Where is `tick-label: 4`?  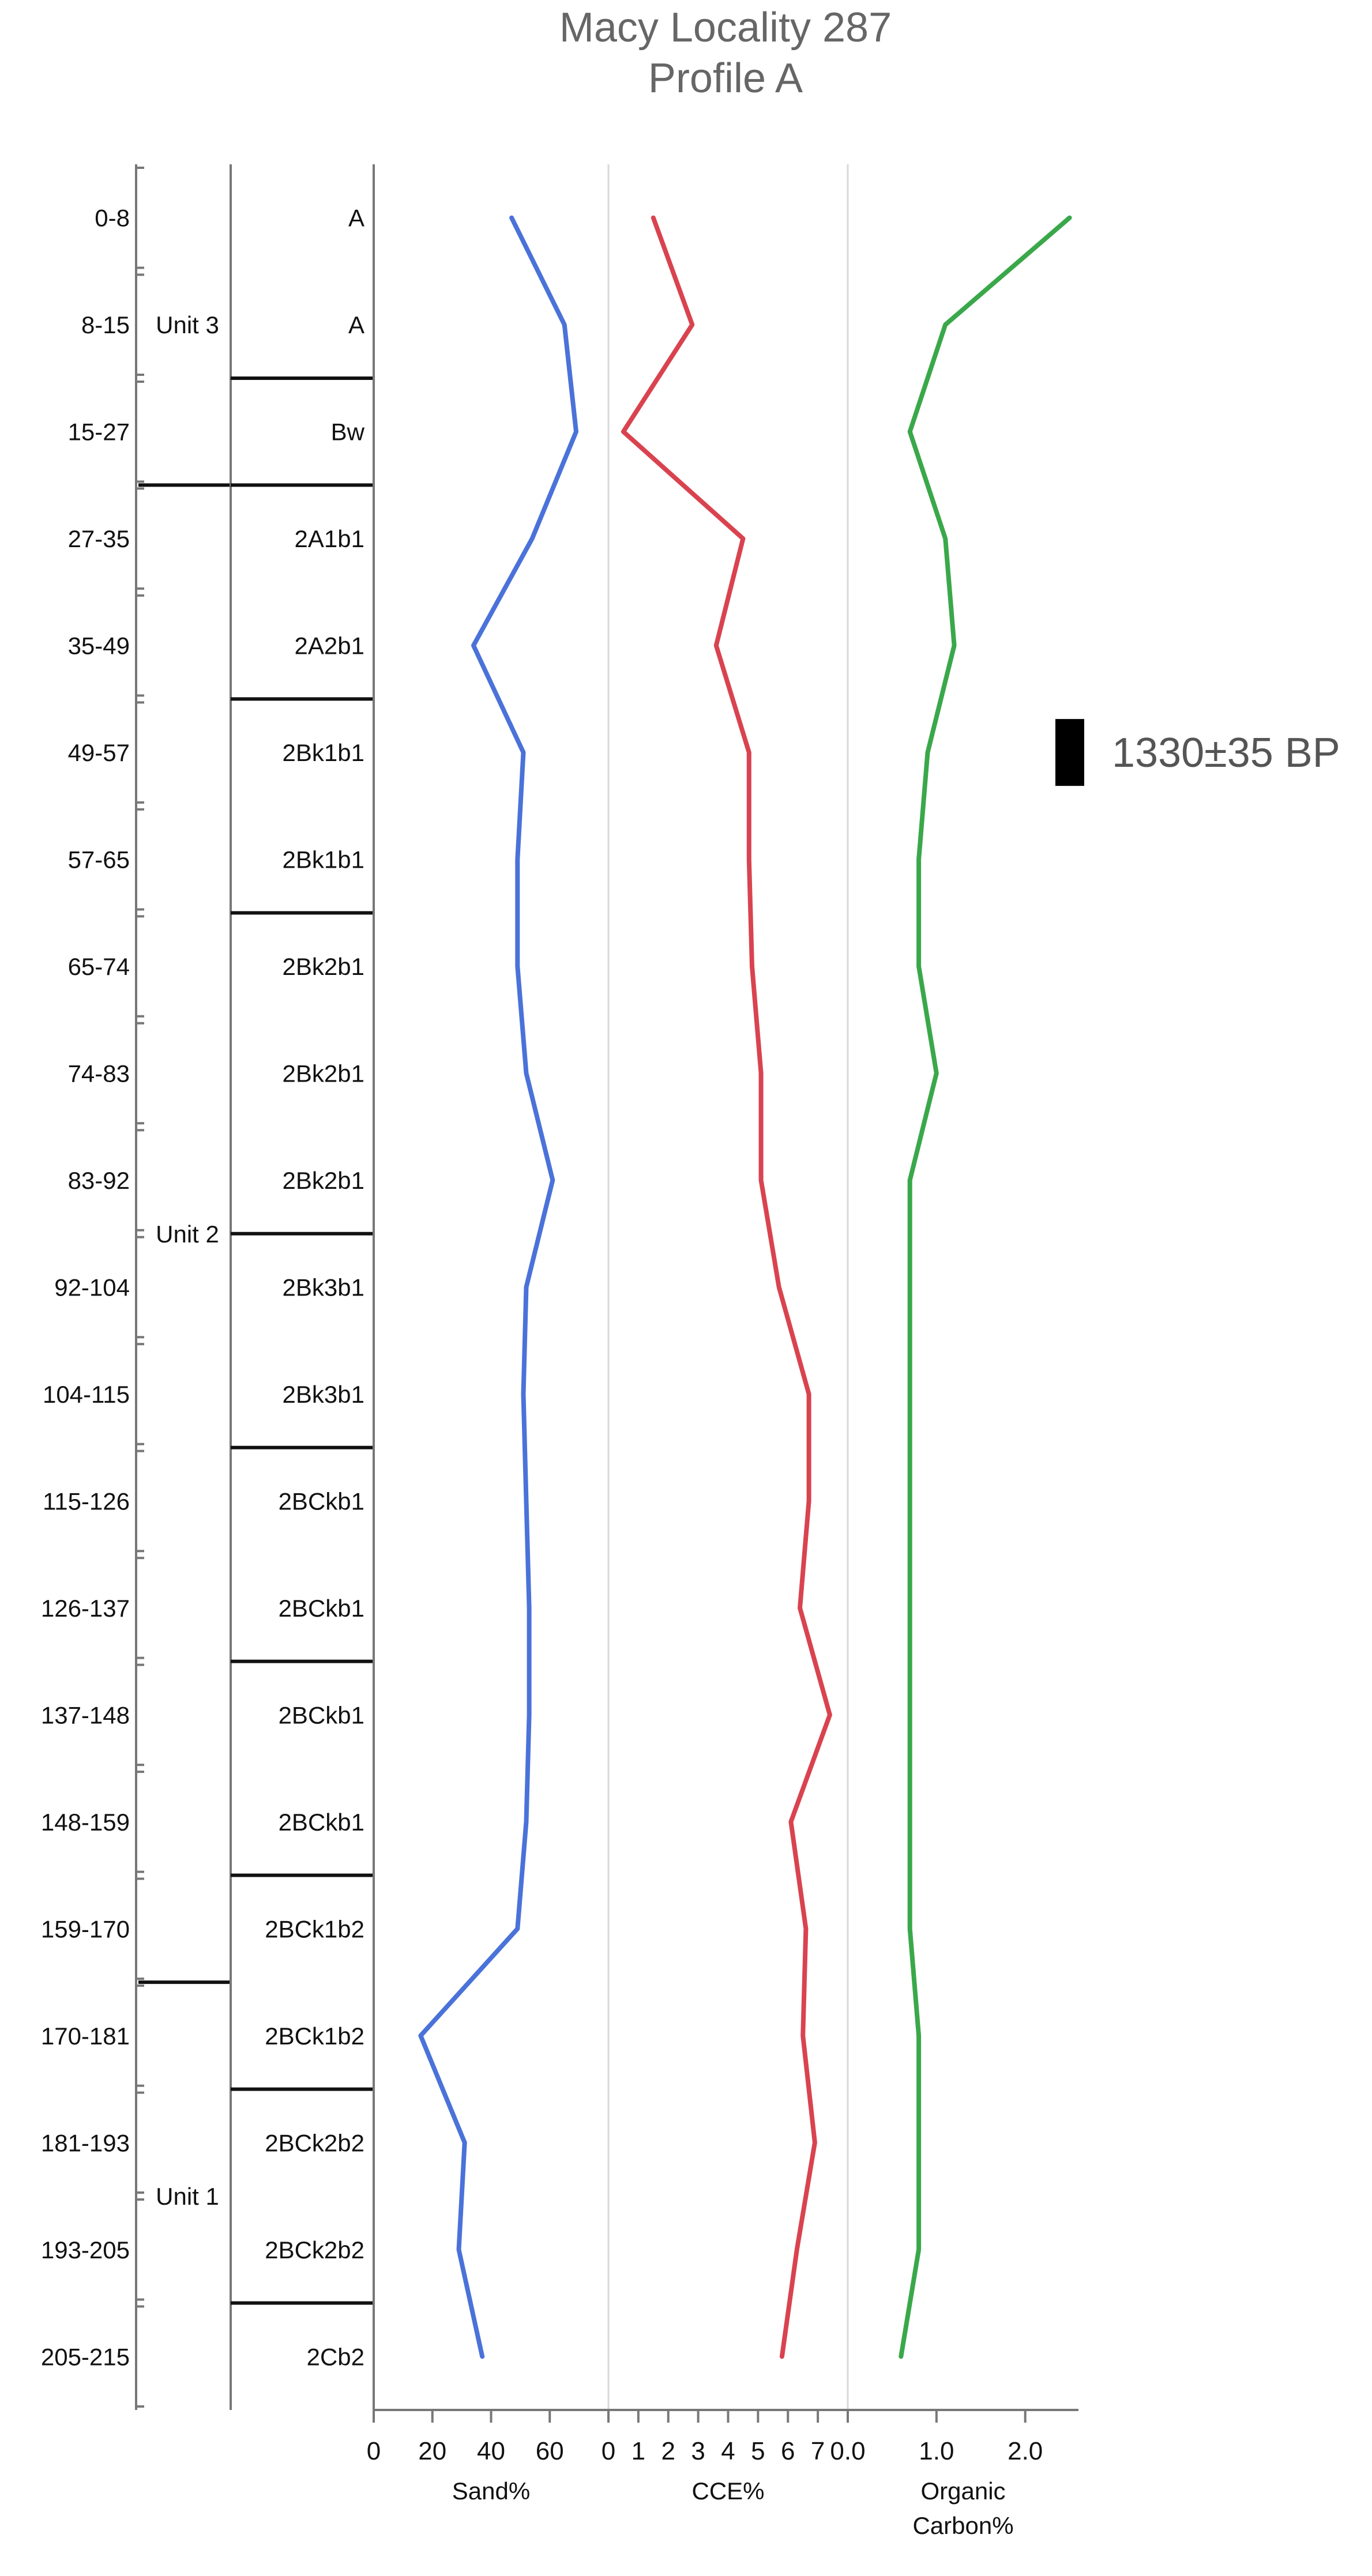
tick-label: 4 is located at coordinates (728, 2451).